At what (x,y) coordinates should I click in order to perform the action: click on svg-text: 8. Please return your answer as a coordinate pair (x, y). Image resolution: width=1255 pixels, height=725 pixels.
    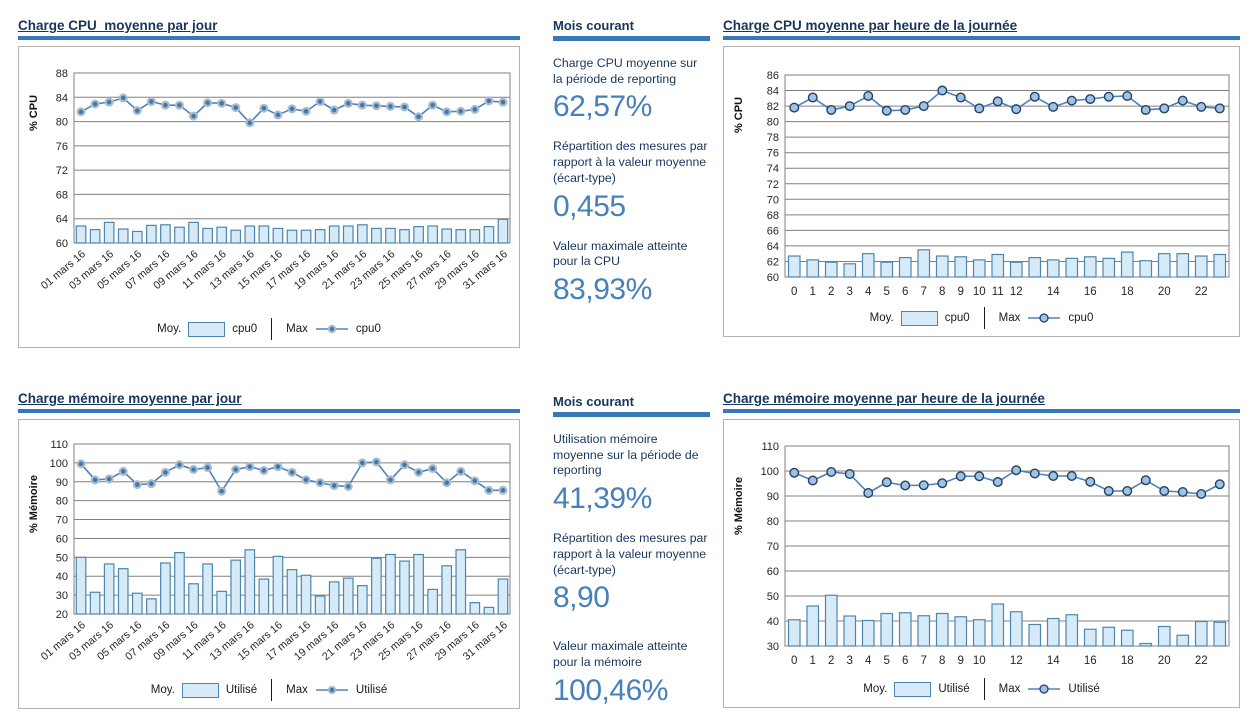
    Looking at the image, I should click on (942, 292).